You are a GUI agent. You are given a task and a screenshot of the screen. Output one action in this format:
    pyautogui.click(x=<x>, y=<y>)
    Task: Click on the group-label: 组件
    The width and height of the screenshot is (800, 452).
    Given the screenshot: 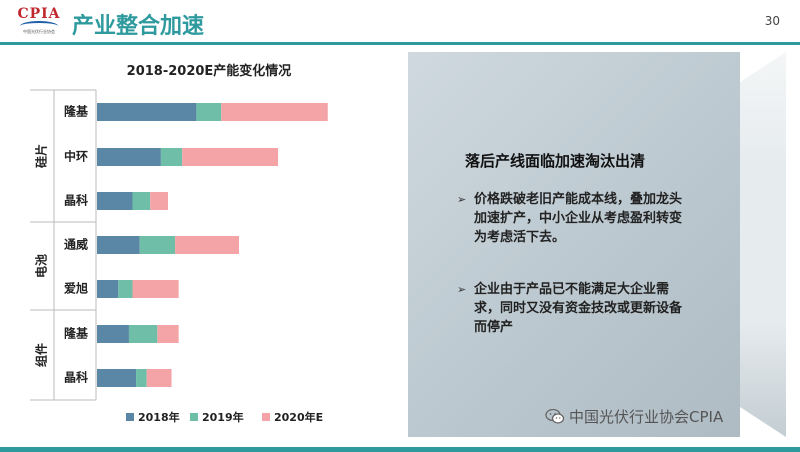 What is the action you would take?
    pyautogui.click(x=41, y=355)
    